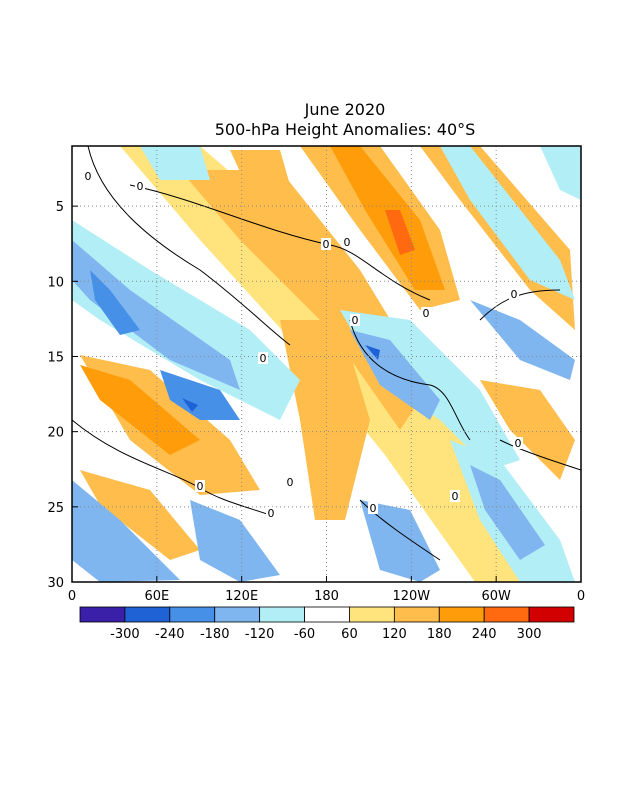 The image size is (618, 800). I want to click on colorbar-label: 60, so click(349, 634).